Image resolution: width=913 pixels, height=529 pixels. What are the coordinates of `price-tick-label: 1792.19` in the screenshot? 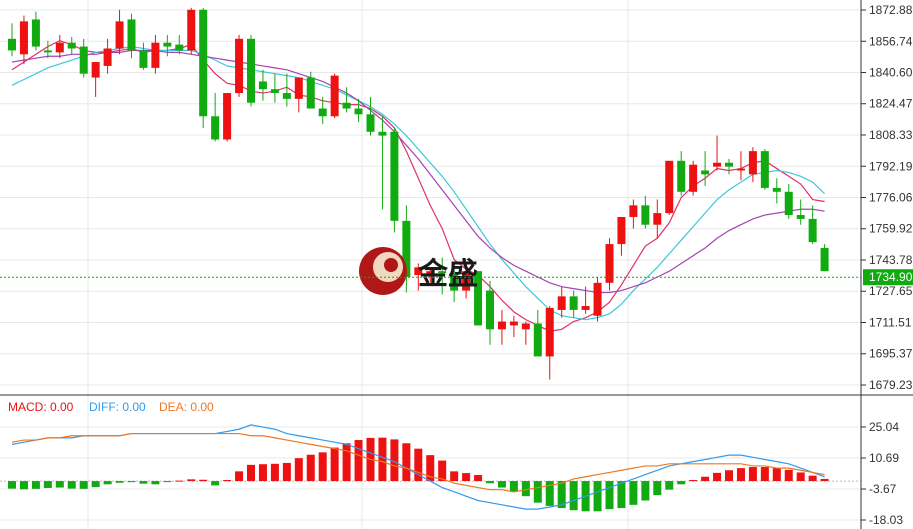 It's located at (891, 166).